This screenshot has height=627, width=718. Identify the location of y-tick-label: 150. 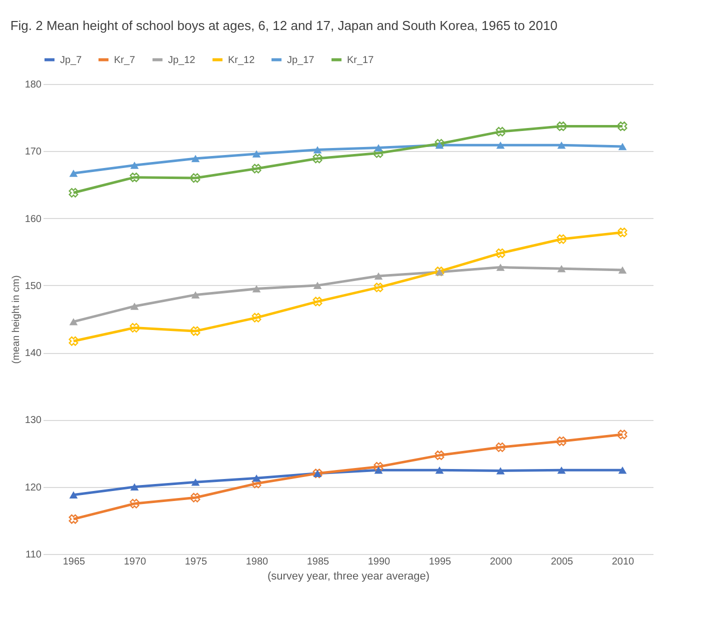
(33, 286).